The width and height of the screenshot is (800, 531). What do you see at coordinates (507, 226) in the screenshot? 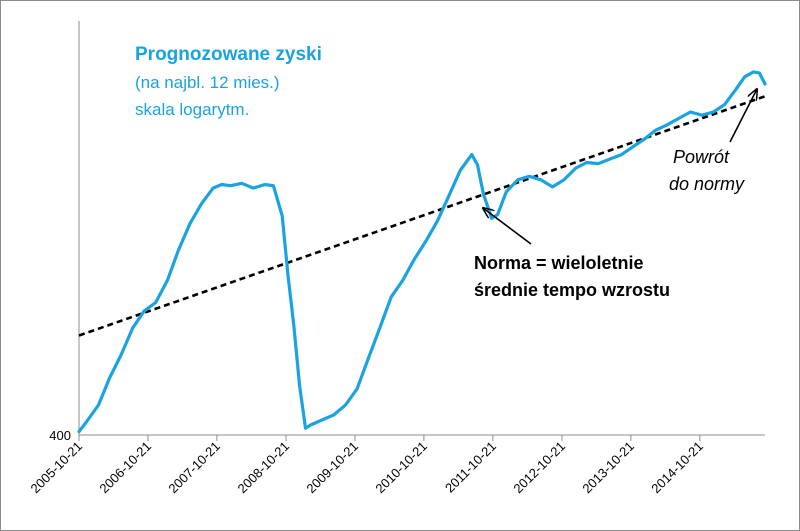
I see `annotation-norma-arrow` at bounding box center [507, 226].